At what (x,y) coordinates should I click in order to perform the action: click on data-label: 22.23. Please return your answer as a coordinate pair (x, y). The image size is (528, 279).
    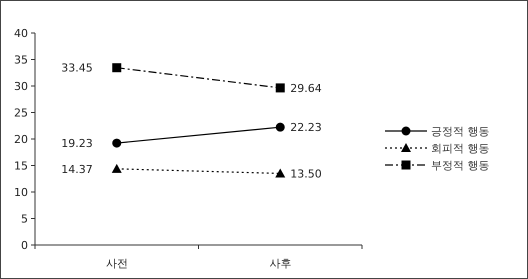
    Looking at the image, I should click on (306, 127).